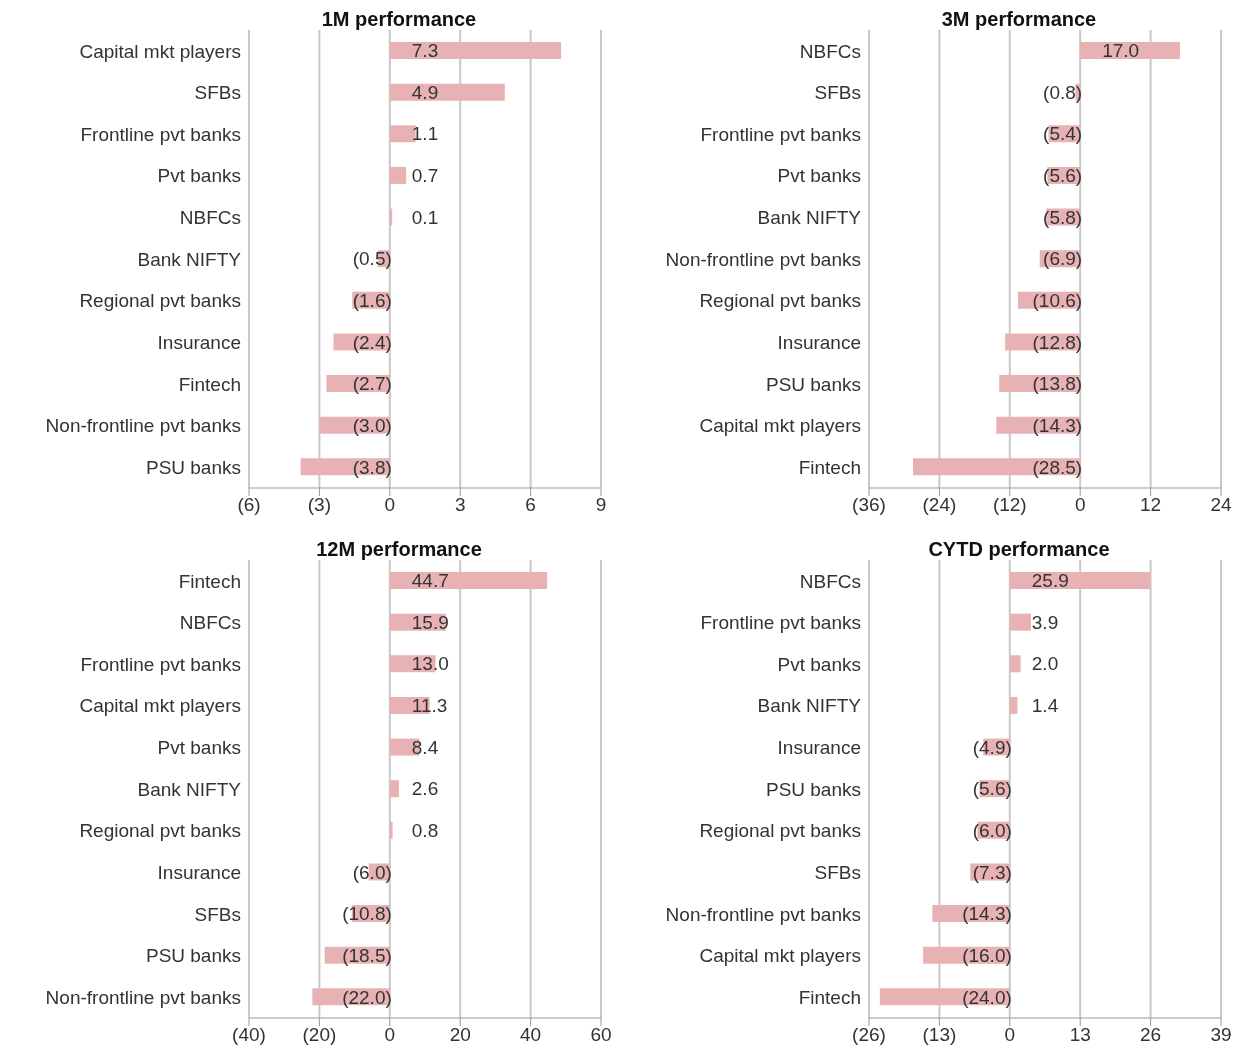  Describe the element at coordinates (531, 1035) in the screenshot. I see `x-tick-label: 40` at that location.